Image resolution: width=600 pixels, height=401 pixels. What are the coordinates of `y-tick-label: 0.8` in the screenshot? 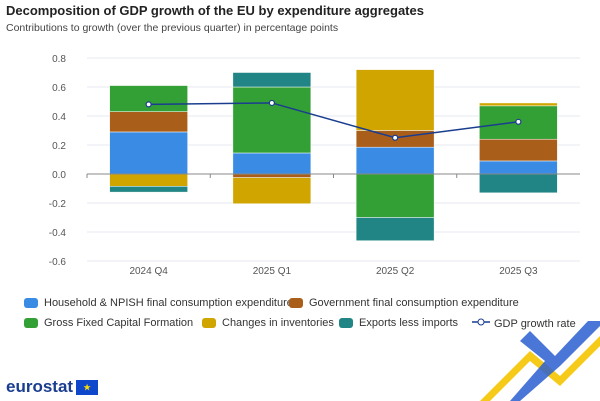 It's located at (59, 59).